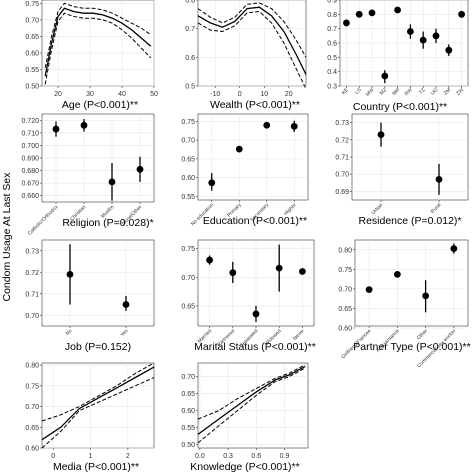 The width and height of the screenshot is (474, 474). I want to click on x-tick-label: 0.0, so click(200, 456).